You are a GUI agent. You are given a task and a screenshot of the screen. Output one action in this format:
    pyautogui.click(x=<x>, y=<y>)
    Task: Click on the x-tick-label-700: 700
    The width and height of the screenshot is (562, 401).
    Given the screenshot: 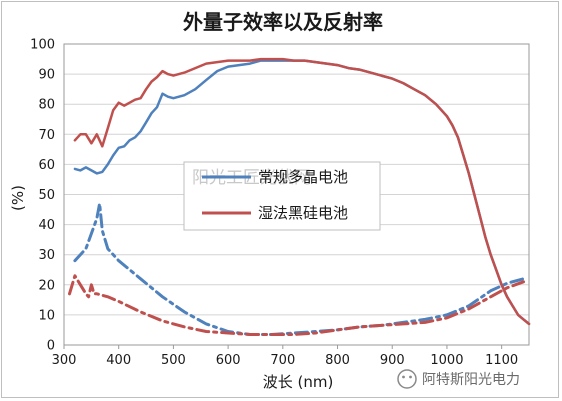 What is the action you would take?
    pyautogui.click(x=282, y=360)
    